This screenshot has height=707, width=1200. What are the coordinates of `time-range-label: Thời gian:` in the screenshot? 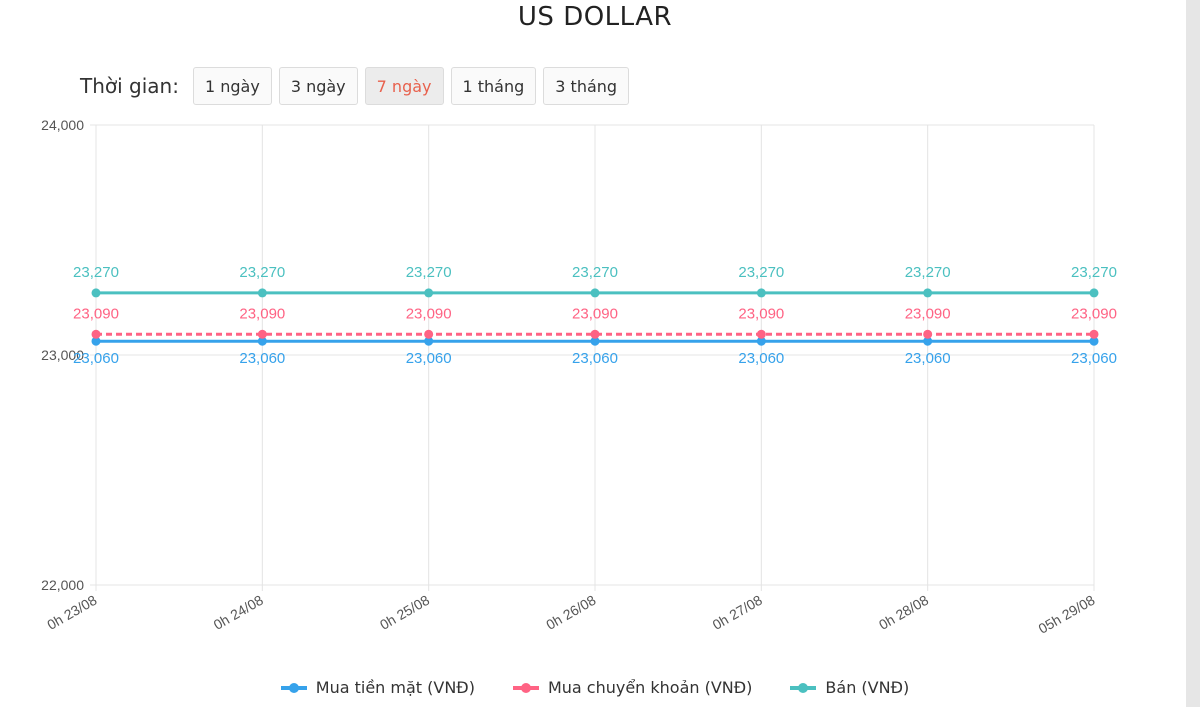 It's located at (129, 86).